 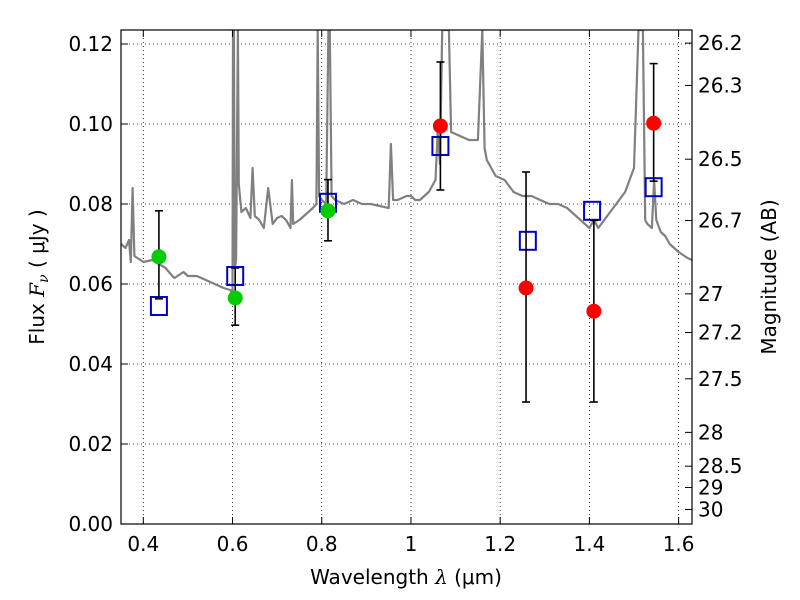 What do you see at coordinates (90, 44) in the screenshot?
I see `y-tick-label: 0.12` at bounding box center [90, 44].